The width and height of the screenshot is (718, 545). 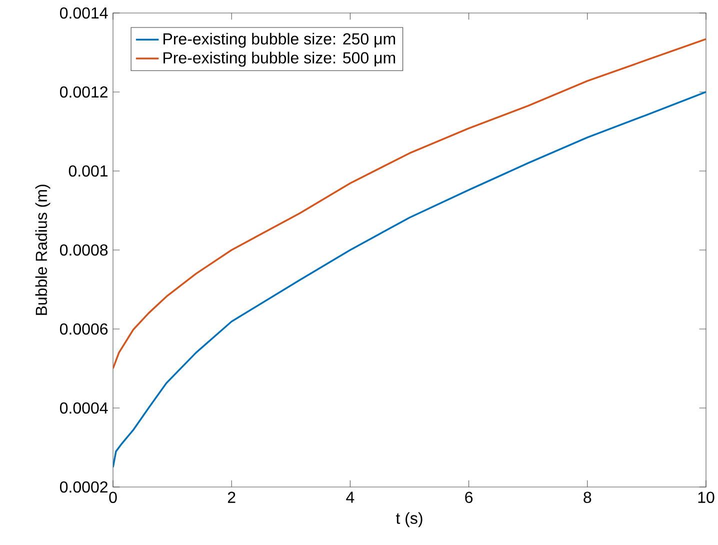 What do you see at coordinates (706, 498) in the screenshot?
I see `x-tick-label: 10` at bounding box center [706, 498].